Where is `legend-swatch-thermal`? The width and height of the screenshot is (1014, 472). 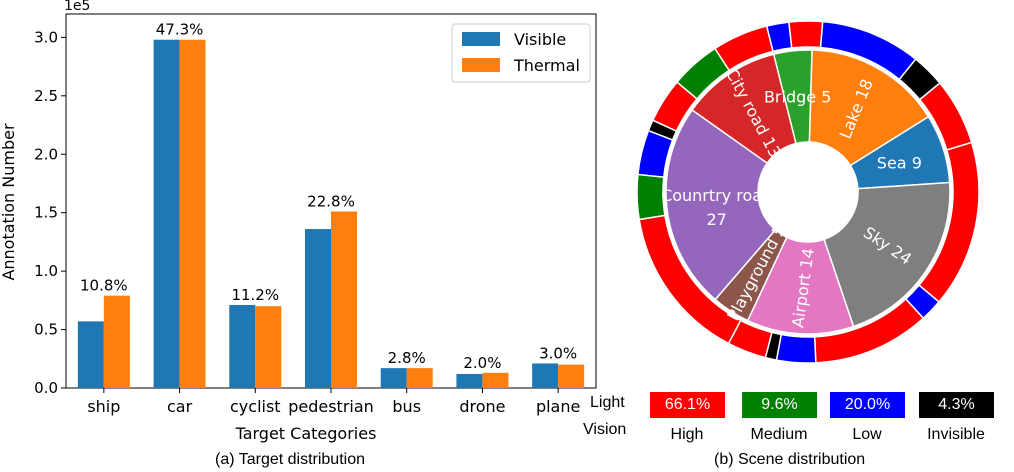 legend-swatch-thermal is located at coordinates (481, 65).